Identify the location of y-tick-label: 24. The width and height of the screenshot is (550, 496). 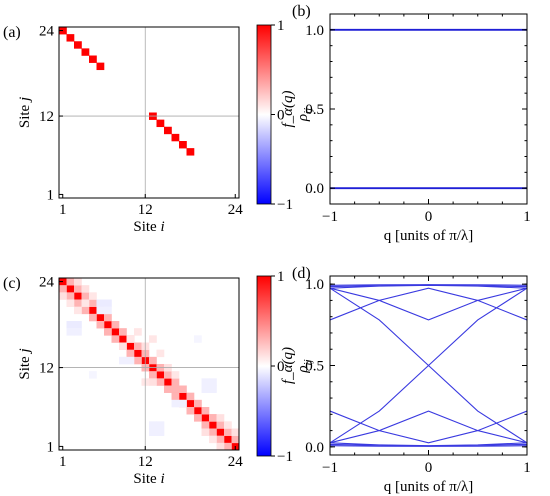
(47, 283).